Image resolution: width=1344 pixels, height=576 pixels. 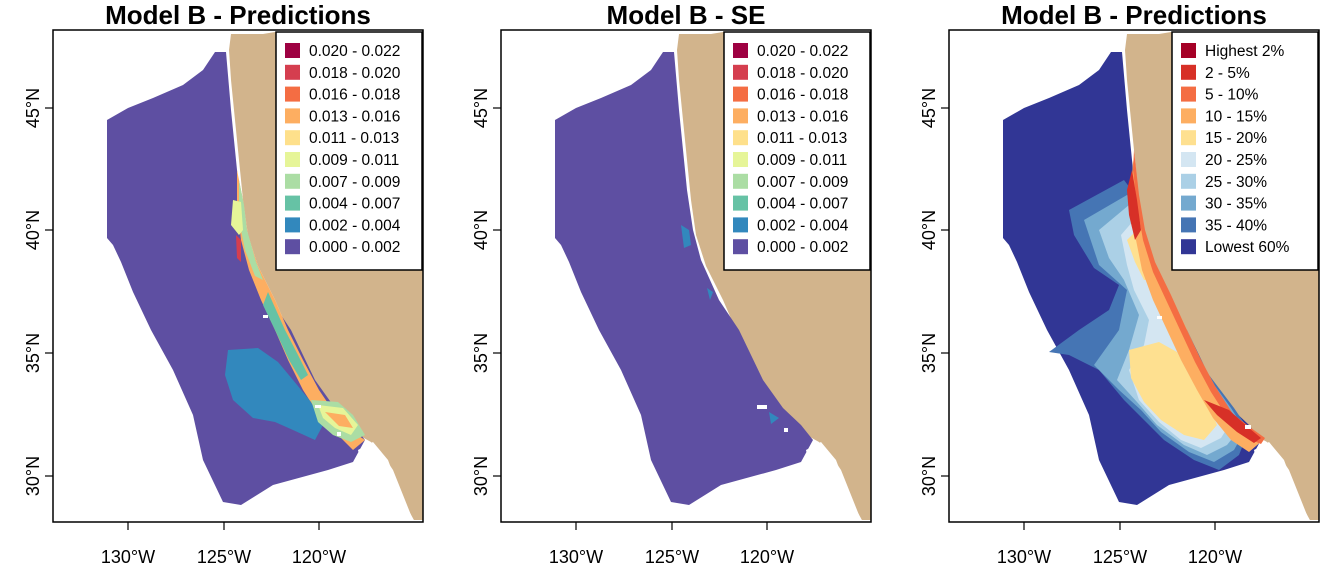 I want to click on legend-label: 0.018 - 0.020, so click(x=803, y=73).